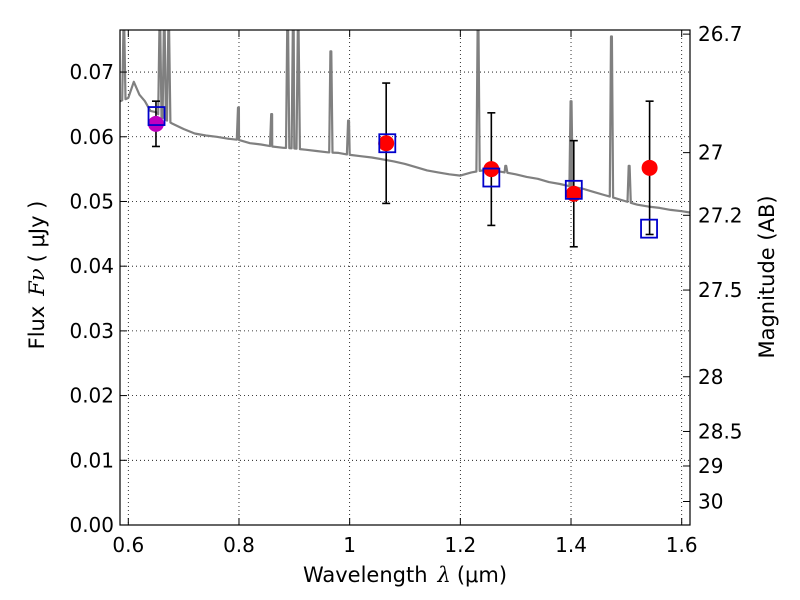 This screenshot has height=600, width=800. What do you see at coordinates (682, 545) in the screenshot?
I see `x-tick-label: 1.6` at bounding box center [682, 545].